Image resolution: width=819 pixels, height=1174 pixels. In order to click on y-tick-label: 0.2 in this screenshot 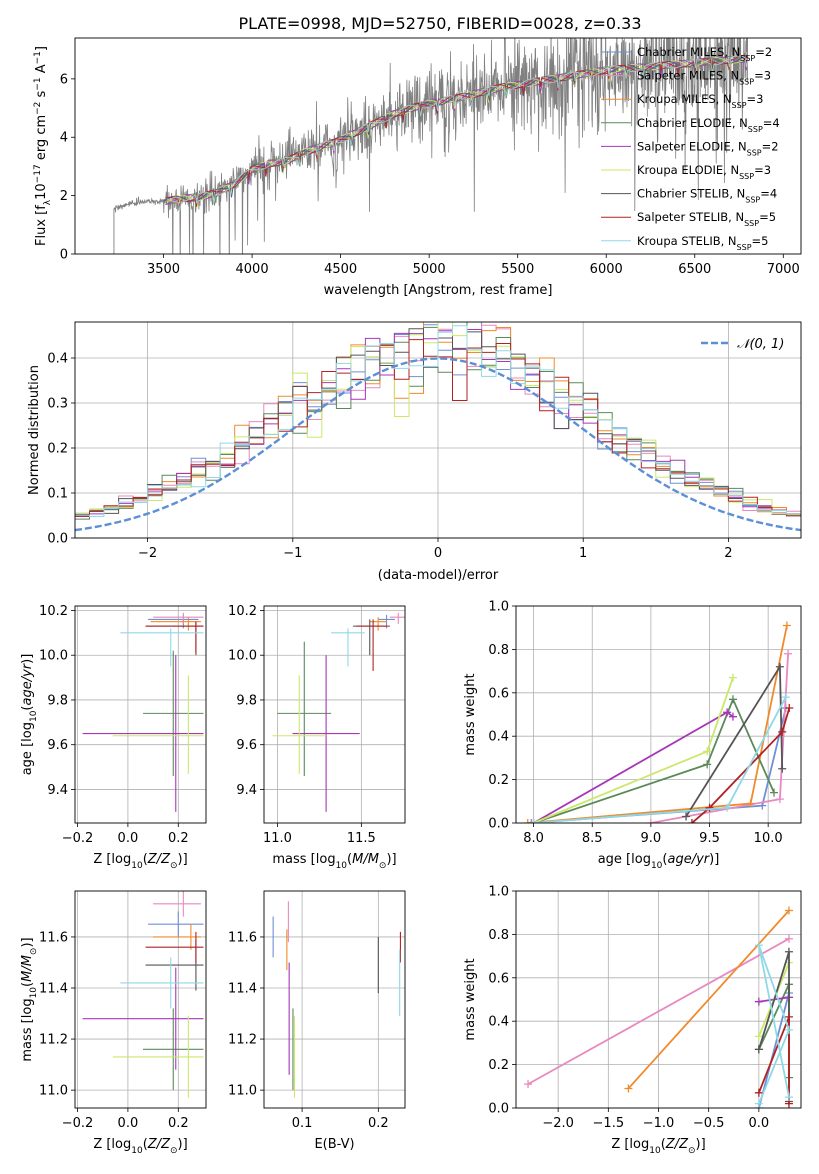, I will do `click(57, 449)`.